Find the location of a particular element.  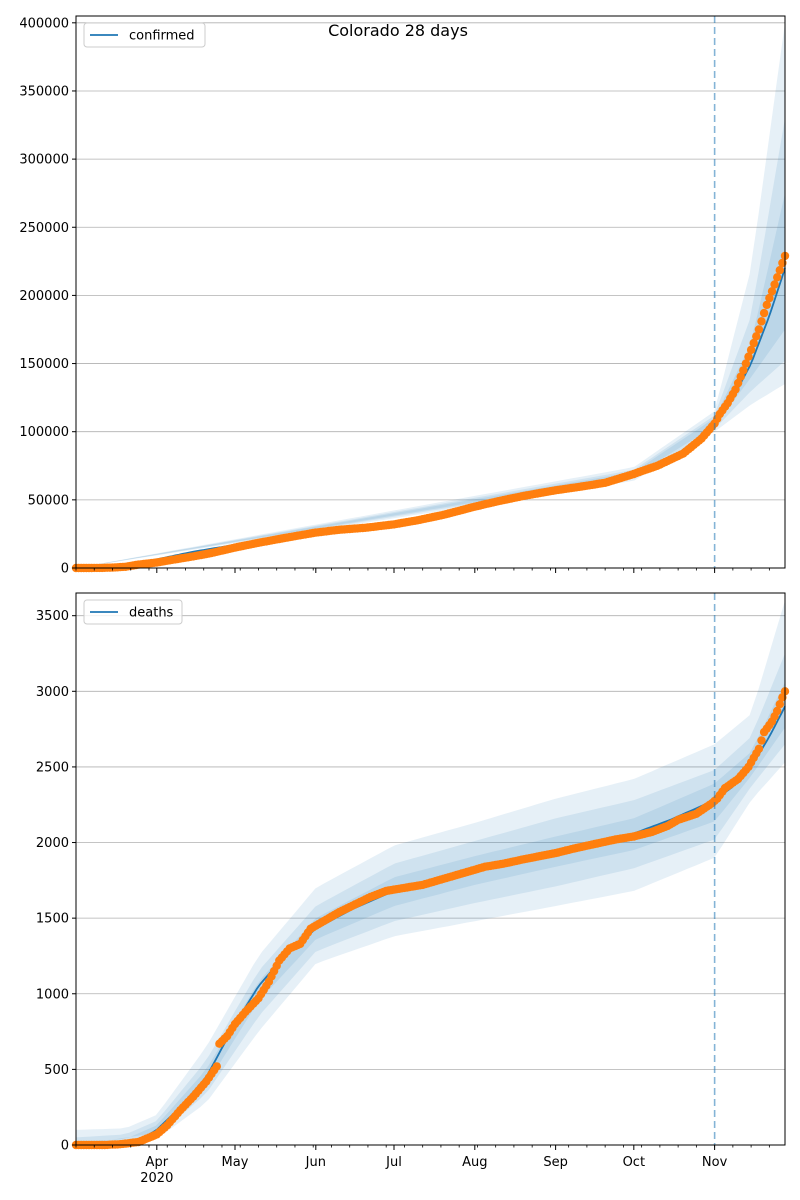

y-tick-label: 3000 is located at coordinates (52, 692).